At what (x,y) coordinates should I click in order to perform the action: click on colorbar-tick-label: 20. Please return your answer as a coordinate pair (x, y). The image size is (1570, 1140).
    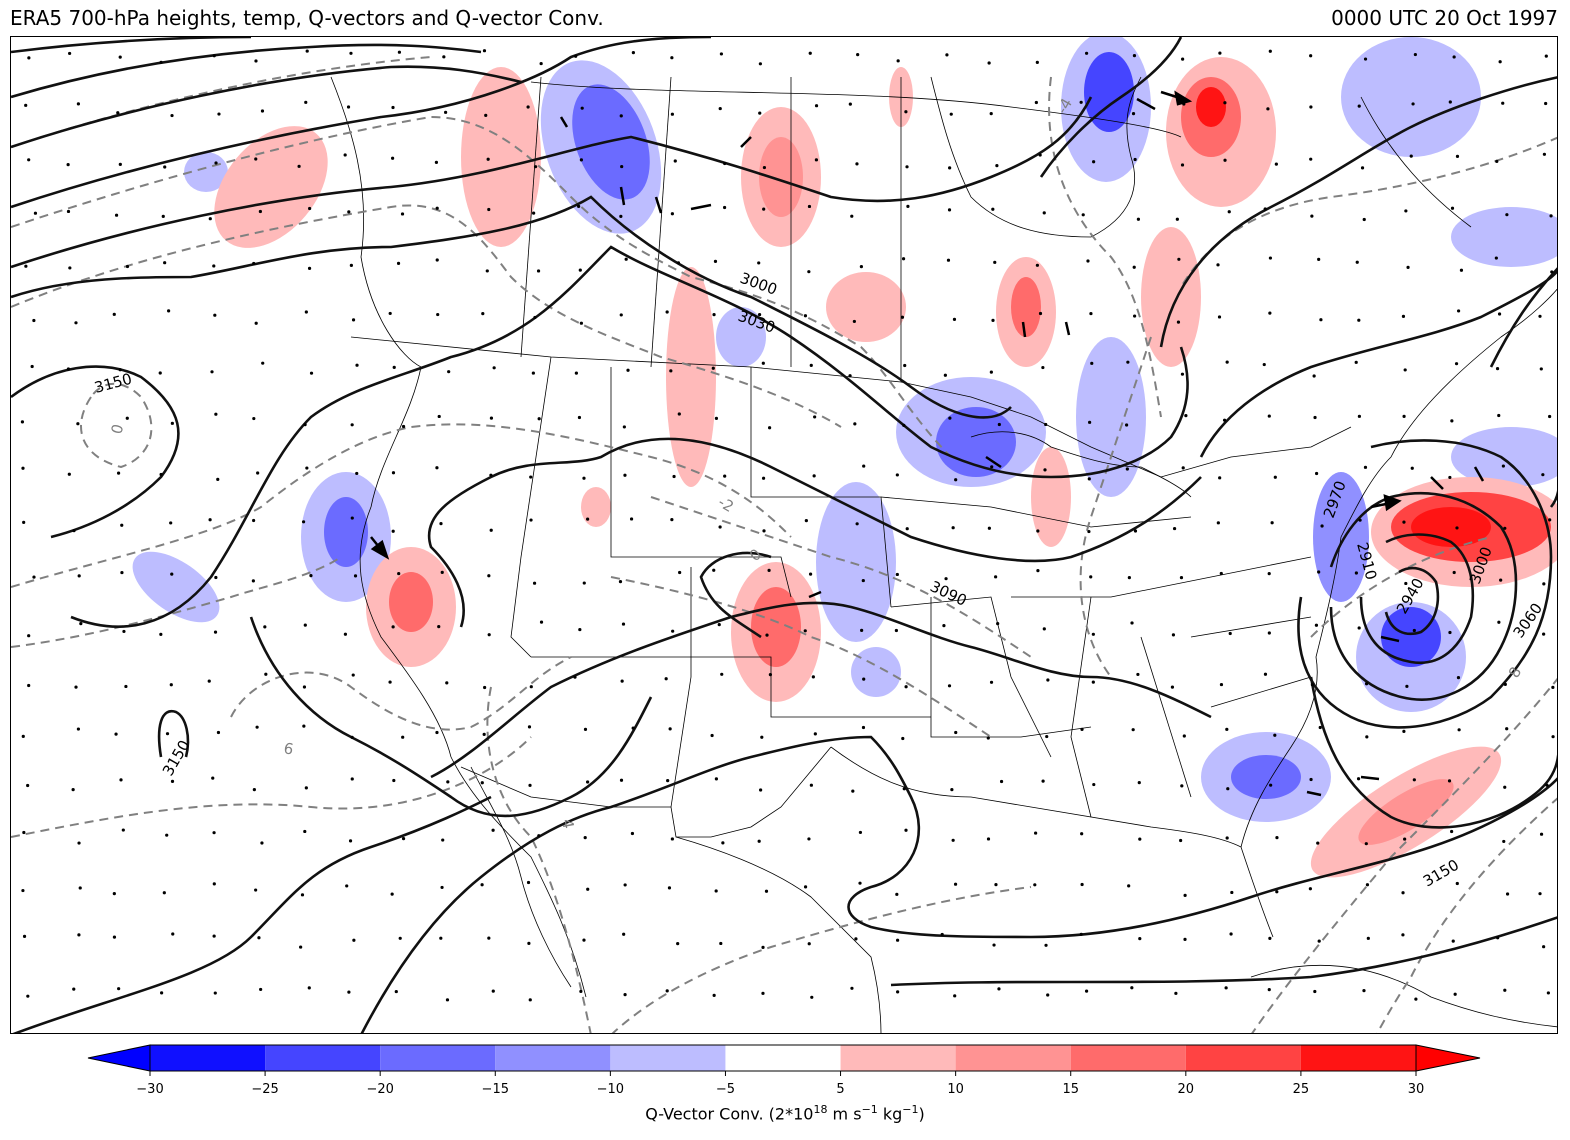
    Looking at the image, I should click on (1186, 1089).